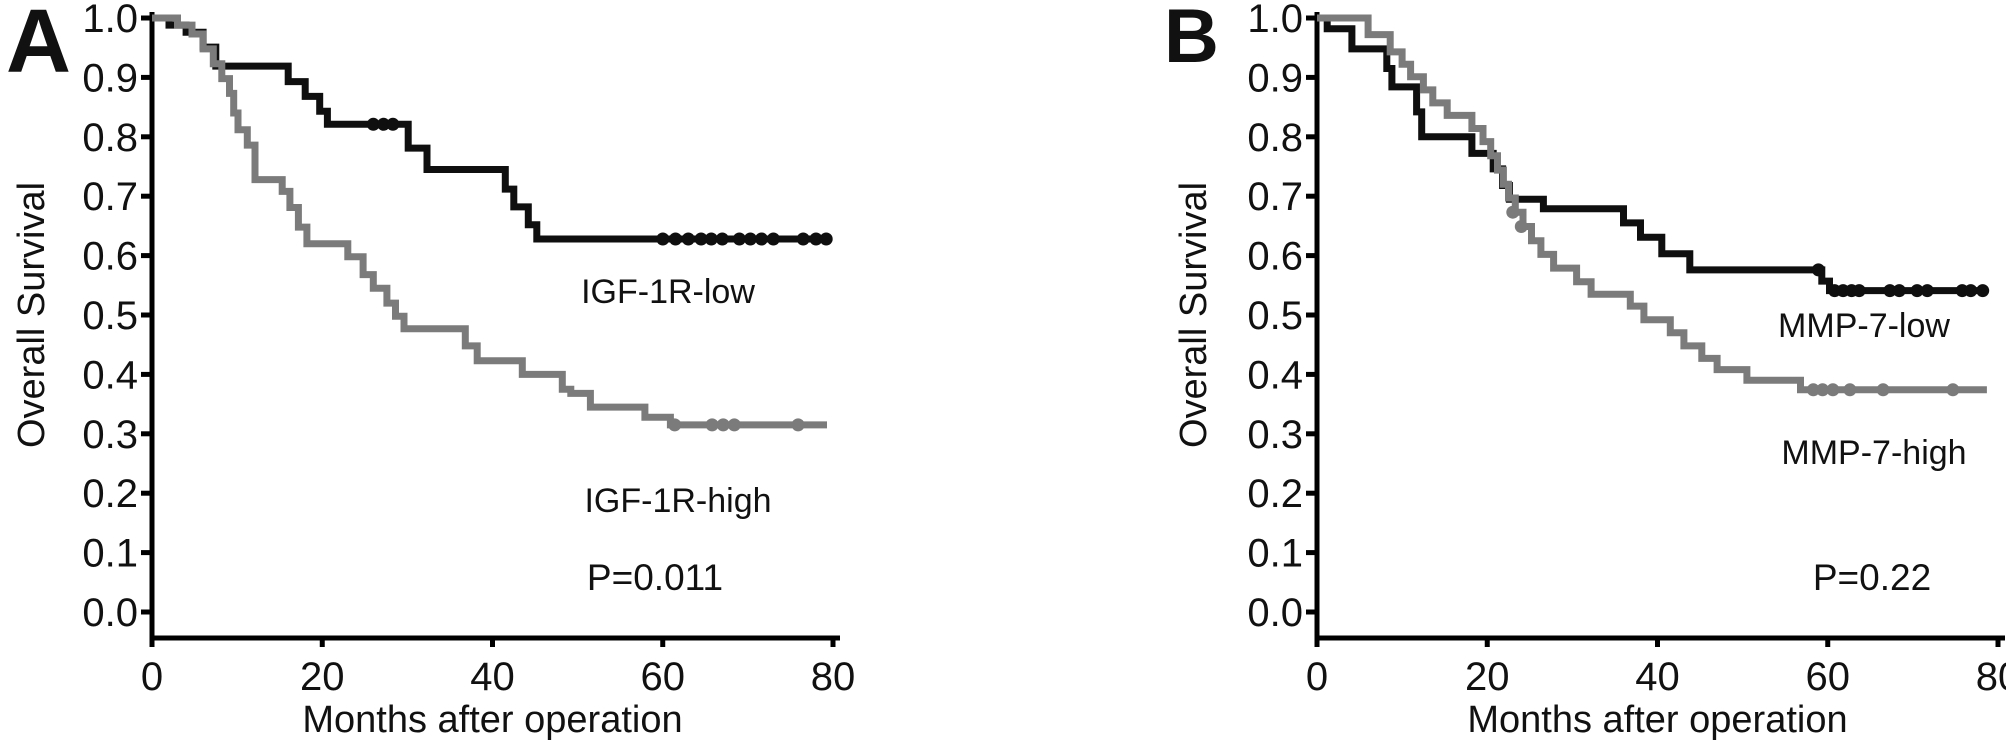  I want to click on MMP-7-low-curve, so click(1651, 154).